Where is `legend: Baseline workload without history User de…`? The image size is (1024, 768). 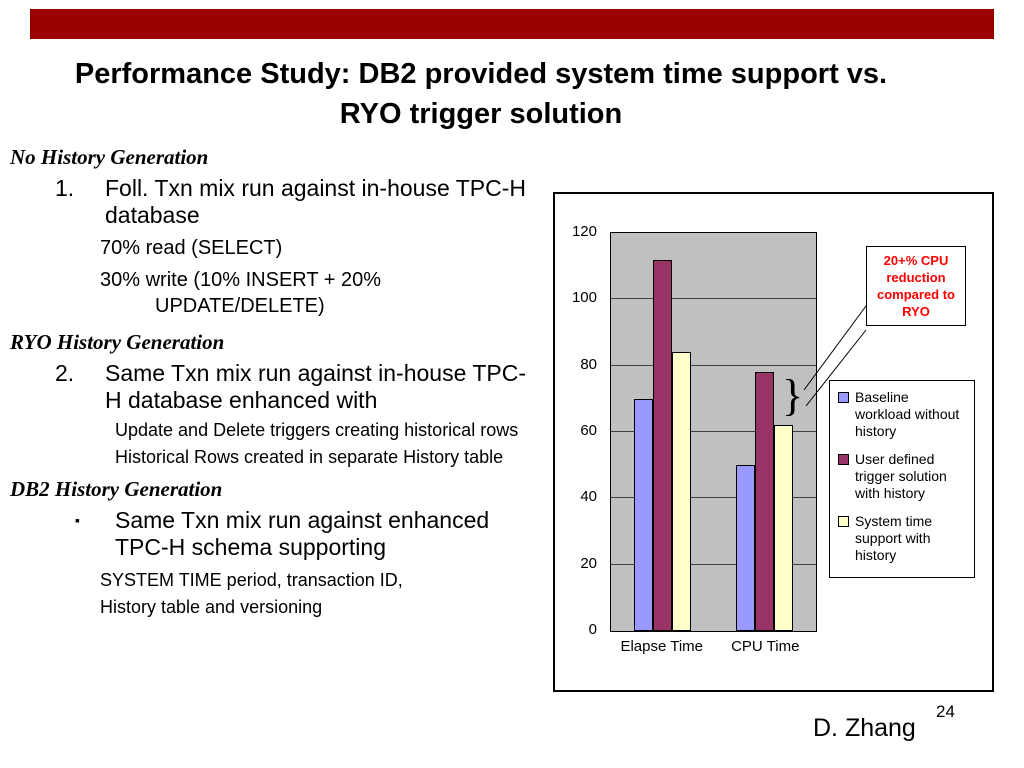 legend: Baseline workload without history User de… is located at coordinates (902, 479).